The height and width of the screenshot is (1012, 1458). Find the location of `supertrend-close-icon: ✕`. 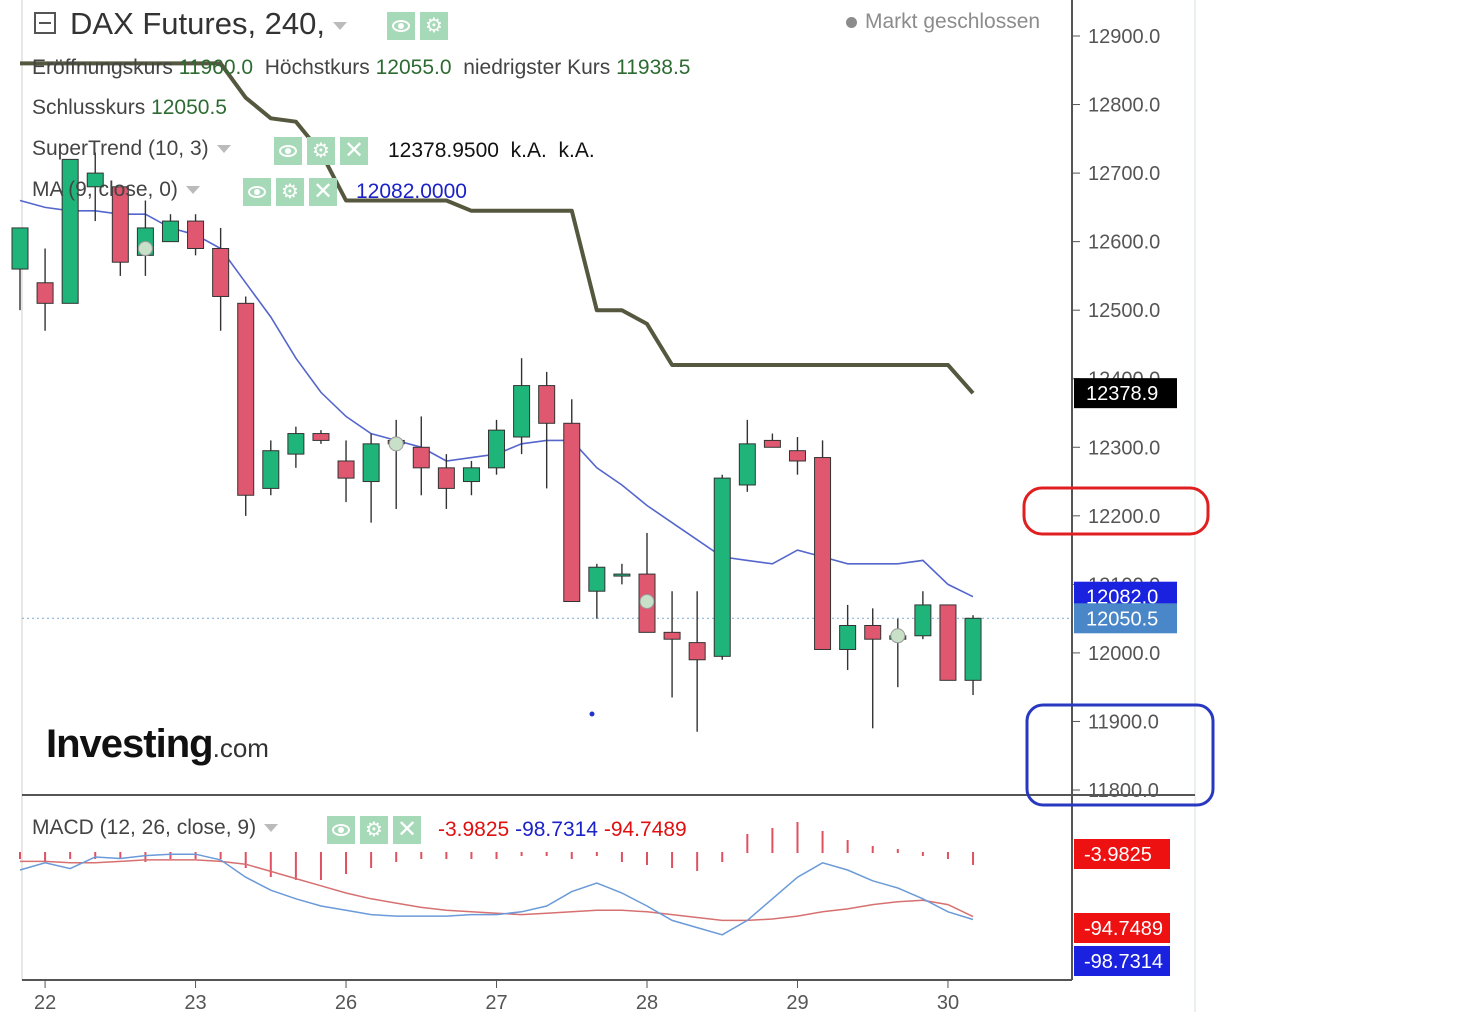

supertrend-close-icon: ✕ is located at coordinates (354, 151).